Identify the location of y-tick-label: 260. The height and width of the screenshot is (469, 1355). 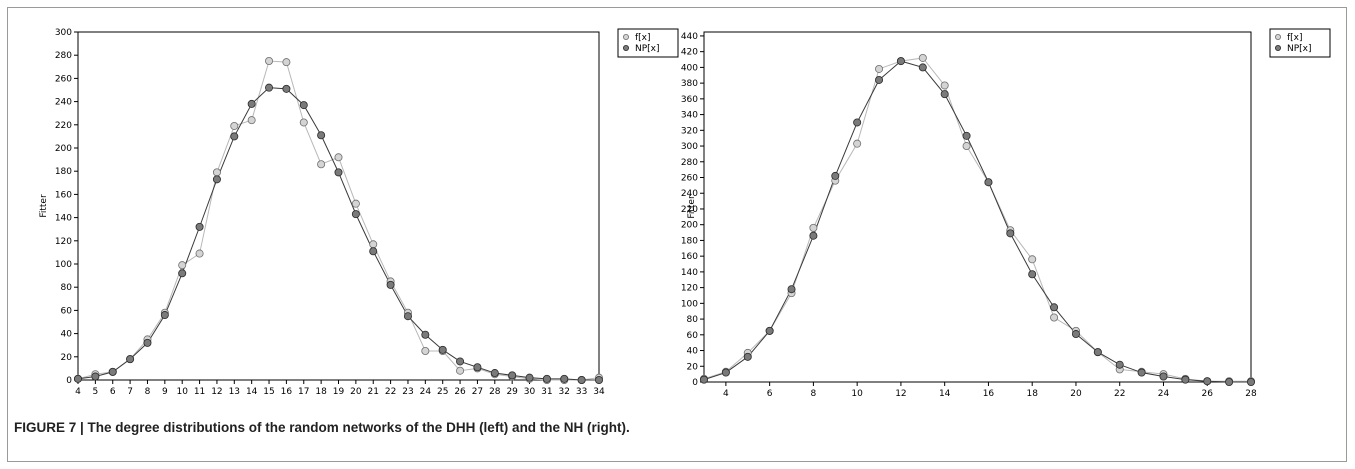
(63, 79).